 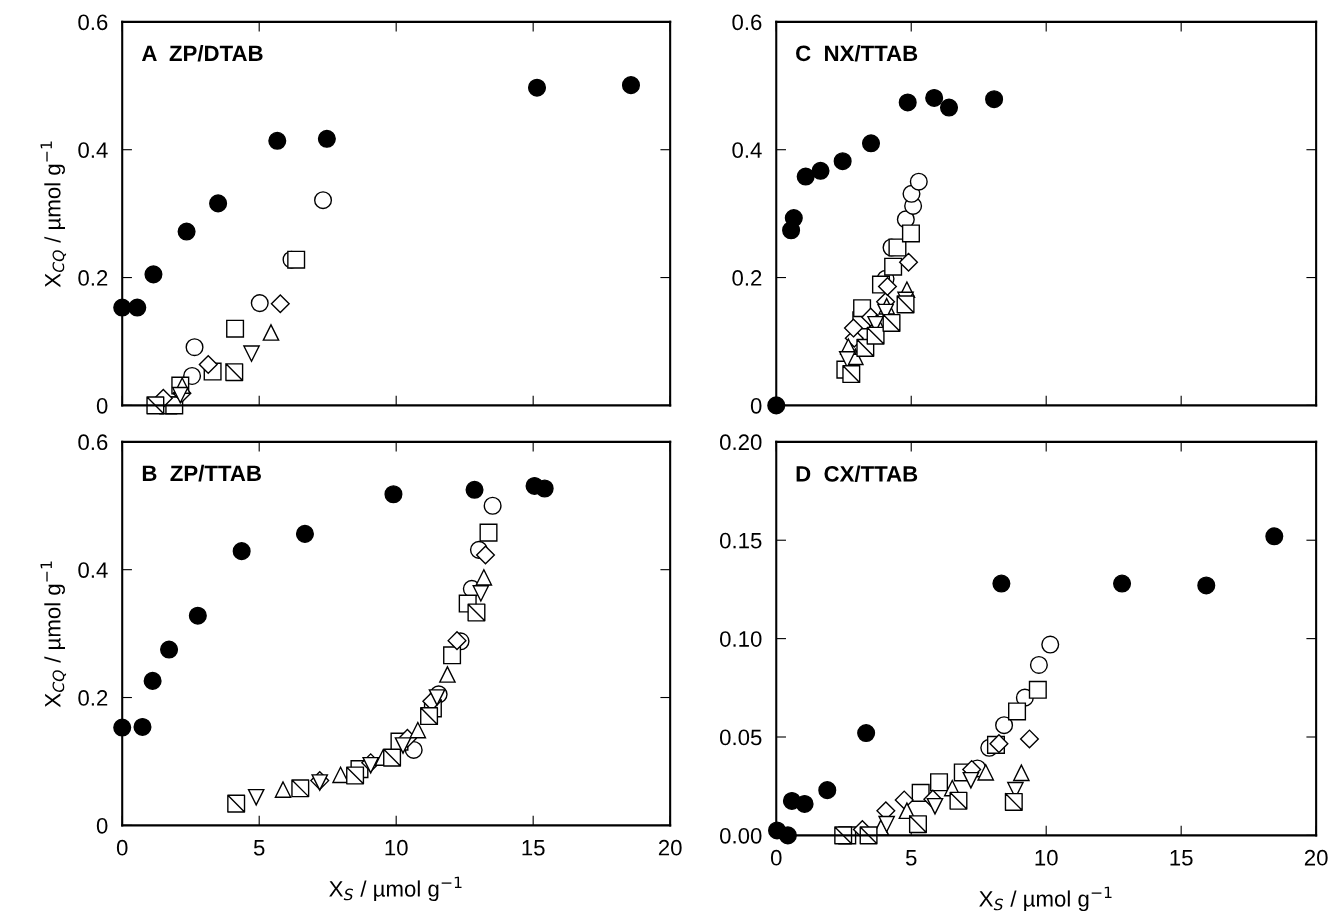 I want to click on y-tick-label: 0.05, so click(x=740, y=737).